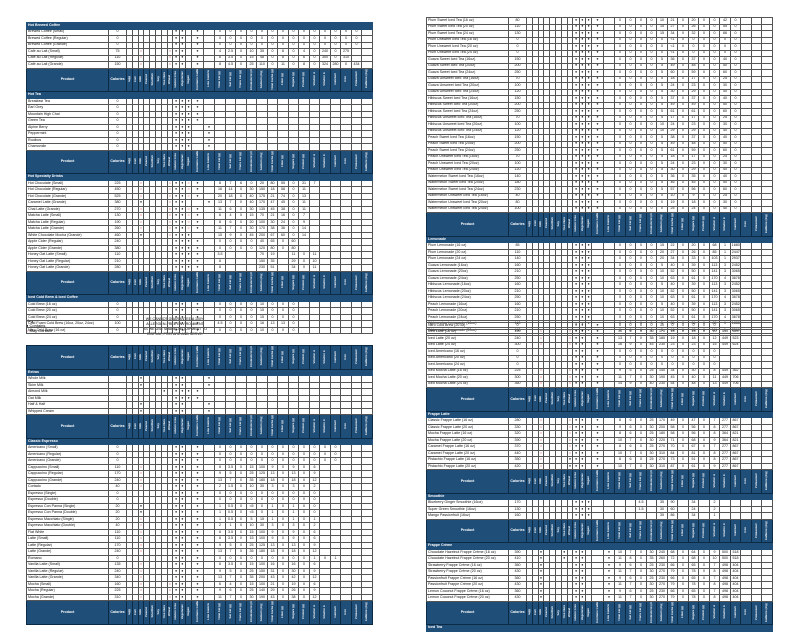 Image resolution: width=800 pixels, height=632 pixels. I want to click on column-header: Vitamin C, so click(725, 531).